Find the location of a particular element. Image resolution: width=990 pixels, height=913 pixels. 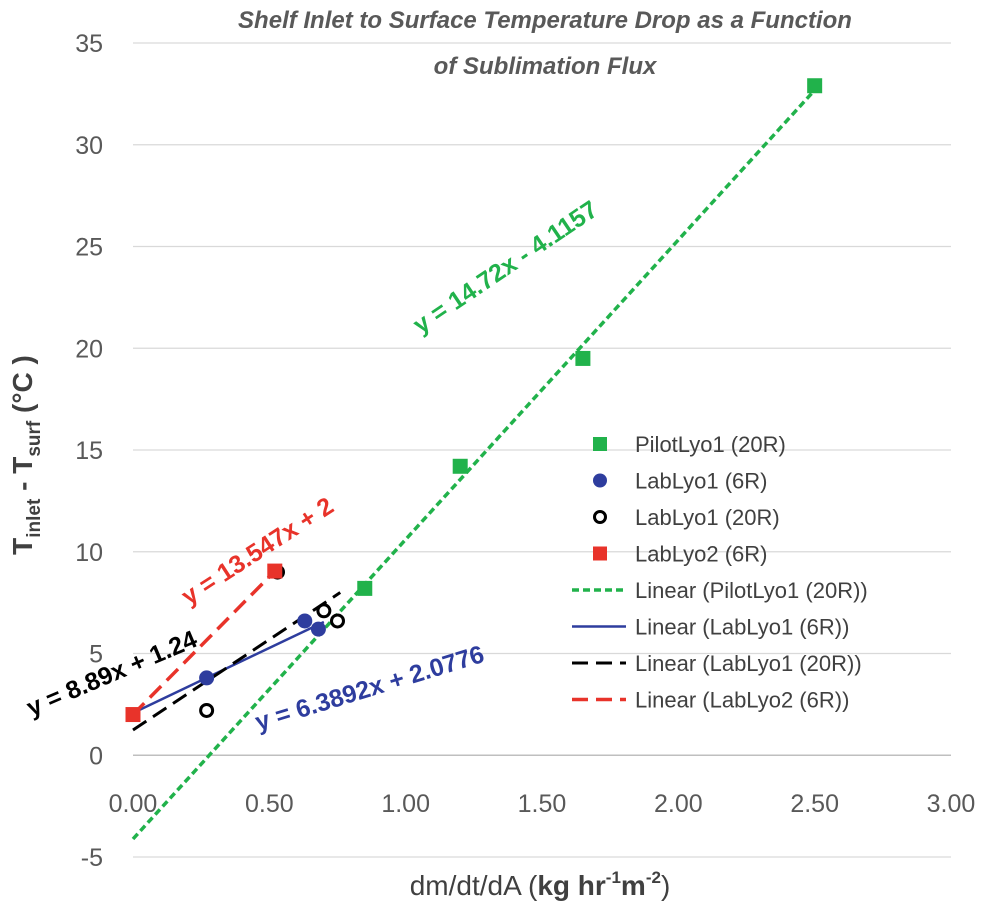

trendline-linear-lablyo1-6r is located at coordinates (228, 667).